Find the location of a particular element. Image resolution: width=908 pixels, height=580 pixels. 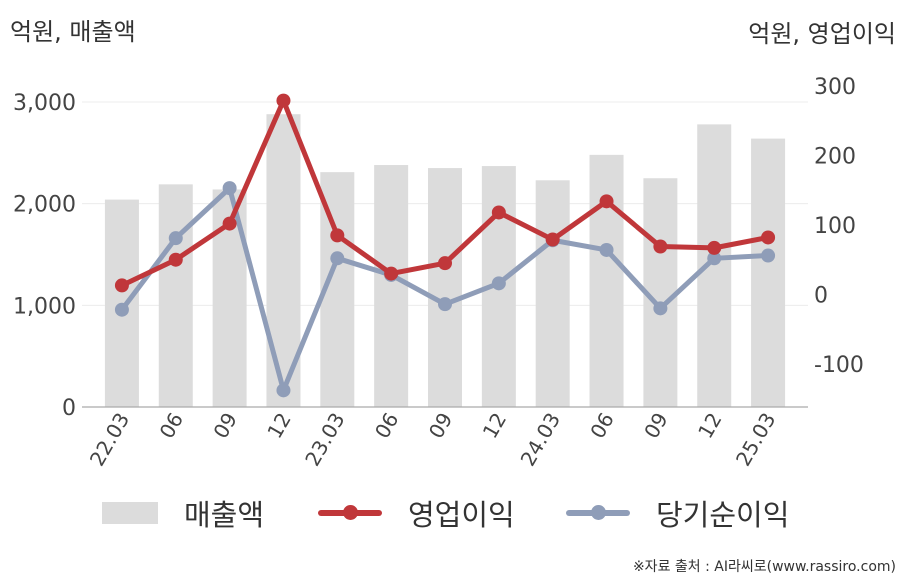

legend-label-op: 영업이익 is located at coordinates (461, 515).